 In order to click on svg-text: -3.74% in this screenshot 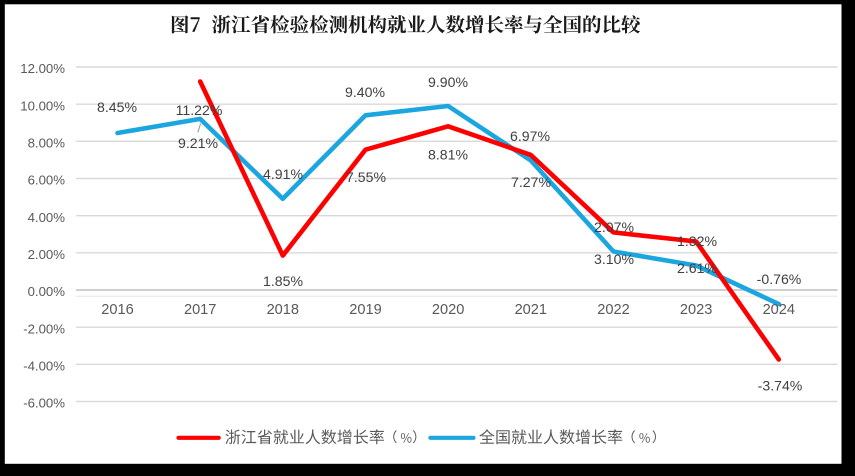, I will do `click(780, 386)`.